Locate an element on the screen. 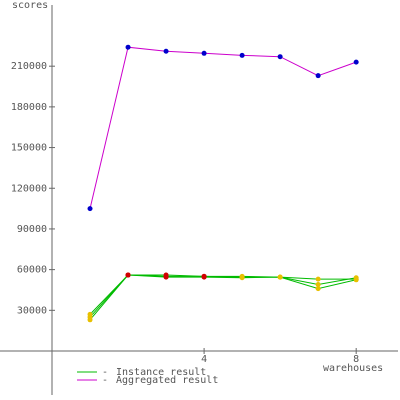 This screenshot has height=400, width=400. x-tick-label: 8 is located at coordinates (356, 359).